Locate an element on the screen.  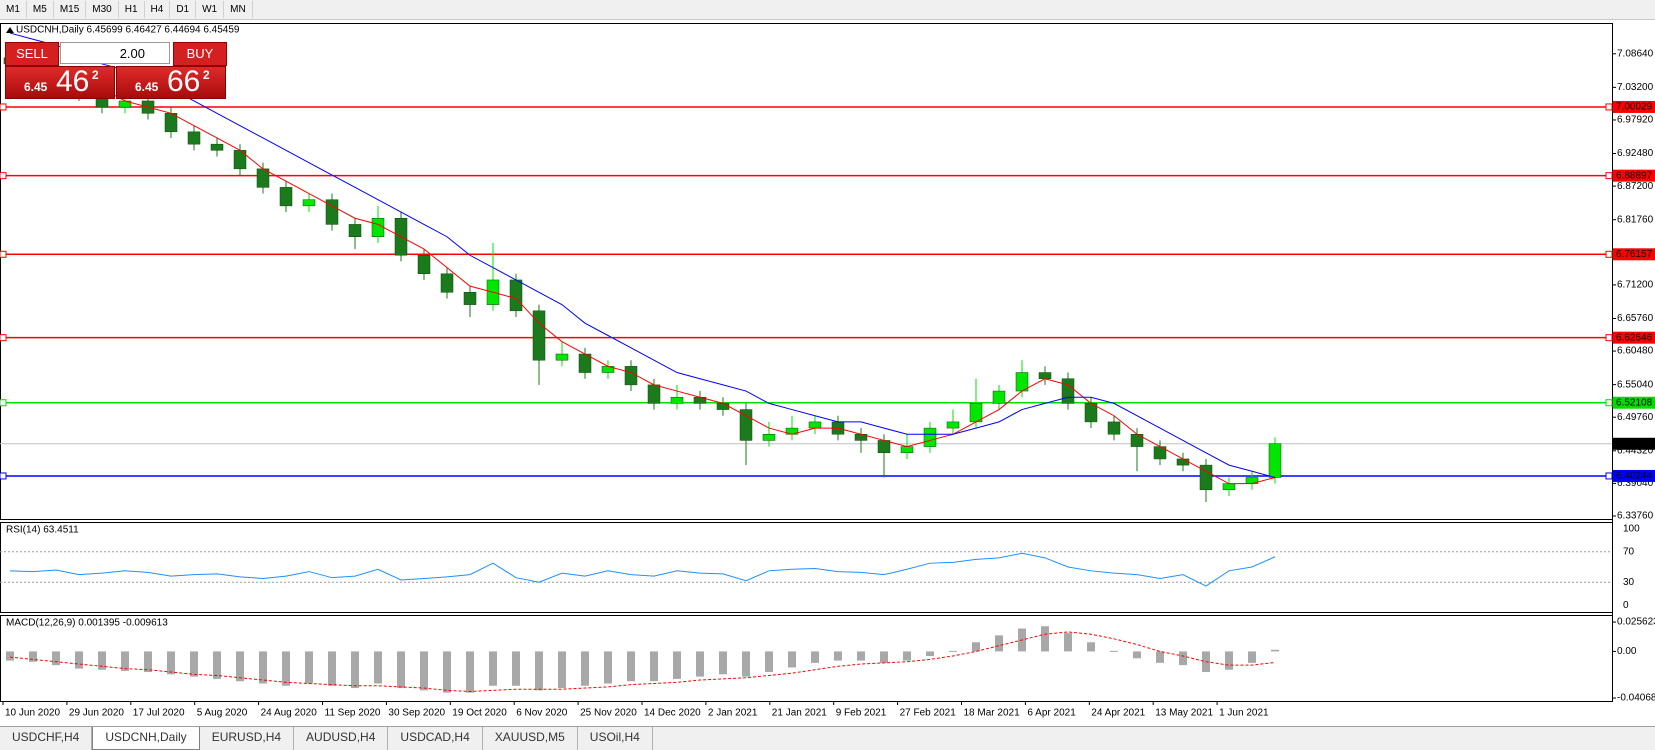
chart-tab: EURUSD,H4 is located at coordinates (247, 738).